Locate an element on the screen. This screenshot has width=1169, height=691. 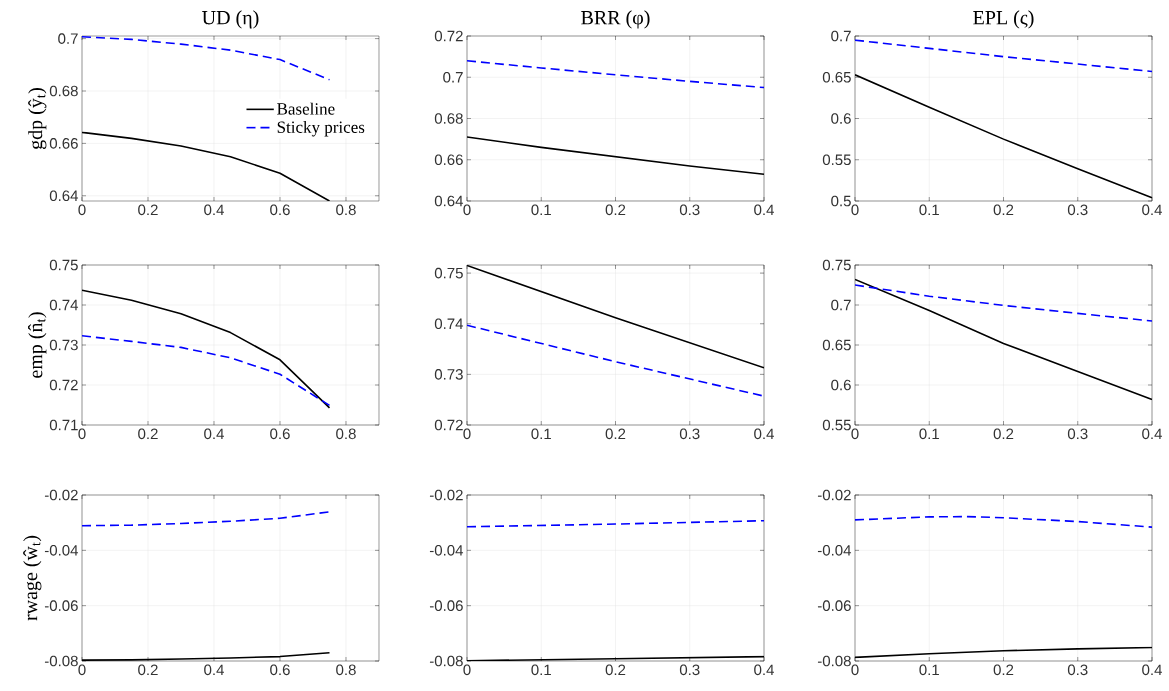
legend-label: Baseline is located at coordinates (306, 108).